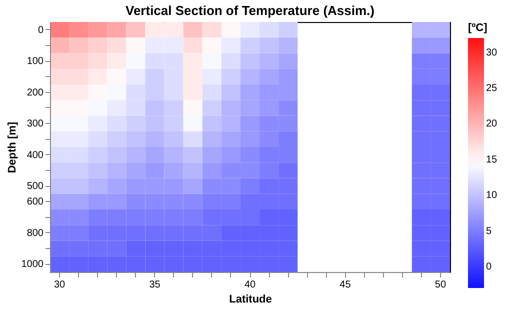 This screenshot has width=525, height=321. Describe the element at coordinates (35, 124) in the screenshot. I see `y-tick-label: 300` at that location.